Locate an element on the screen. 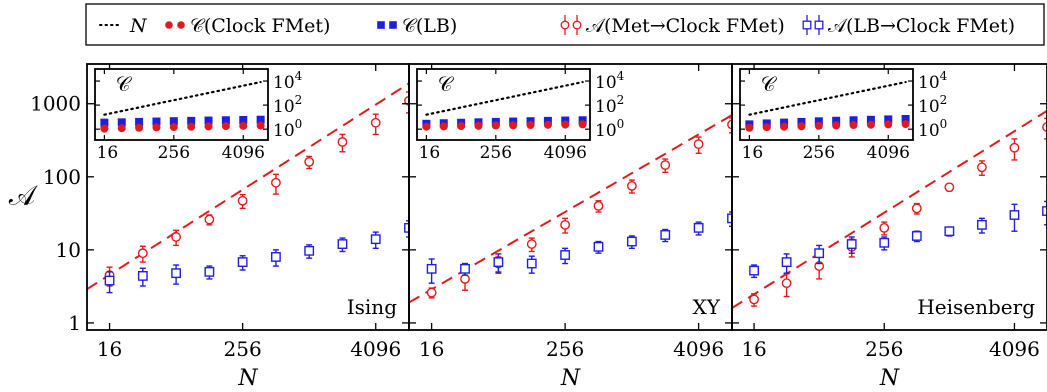 The width and height of the screenshot is (1047, 392). legend-item-1: 𝒞(Clock FMet) is located at coordinates (247, 26).